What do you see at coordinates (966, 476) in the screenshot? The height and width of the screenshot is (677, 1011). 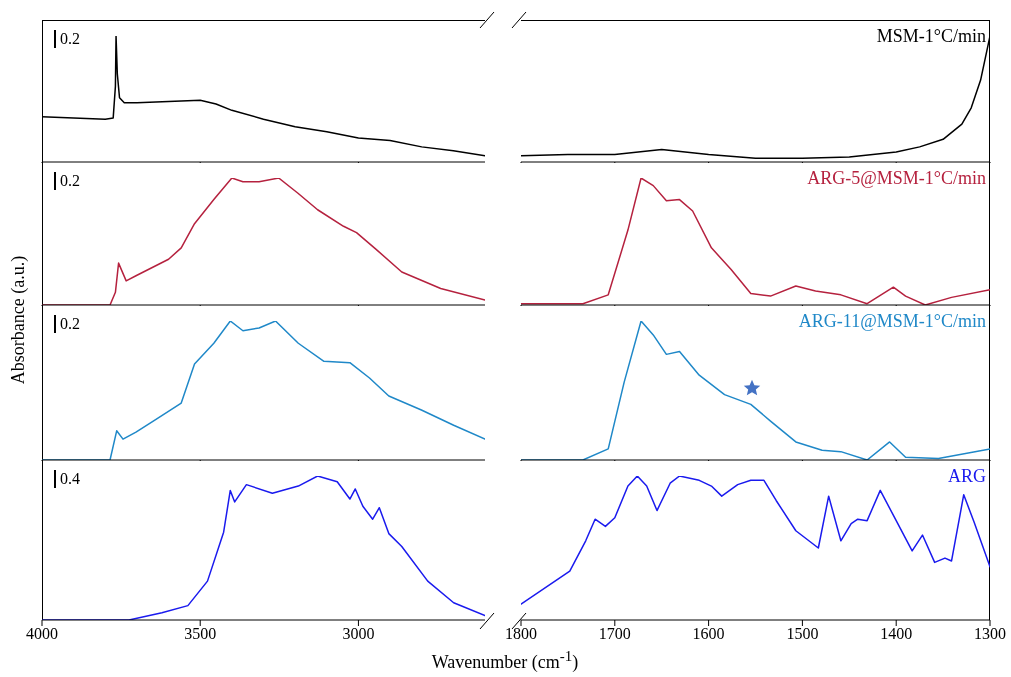 I see `series-label: ARG` at bounding box center [966, 476].